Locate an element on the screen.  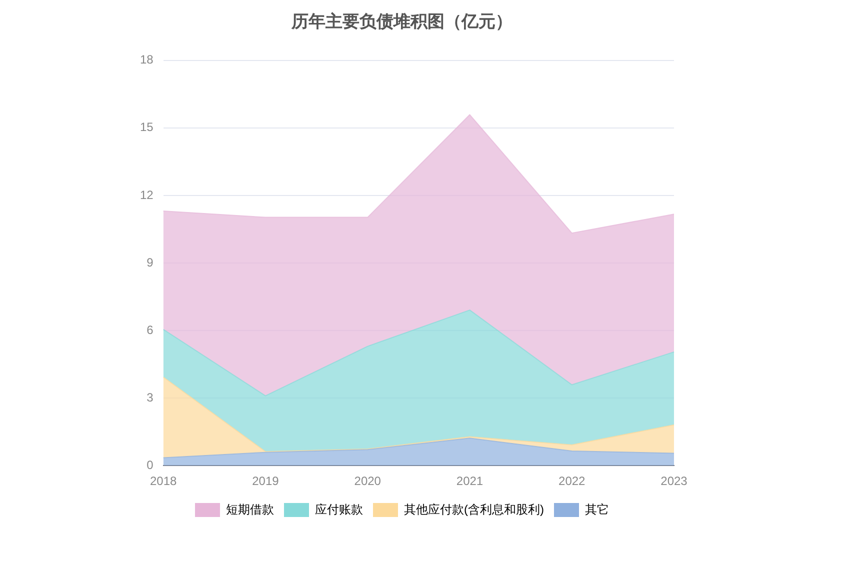
y-tick-label: 18 is located at coordinates (147, 59).